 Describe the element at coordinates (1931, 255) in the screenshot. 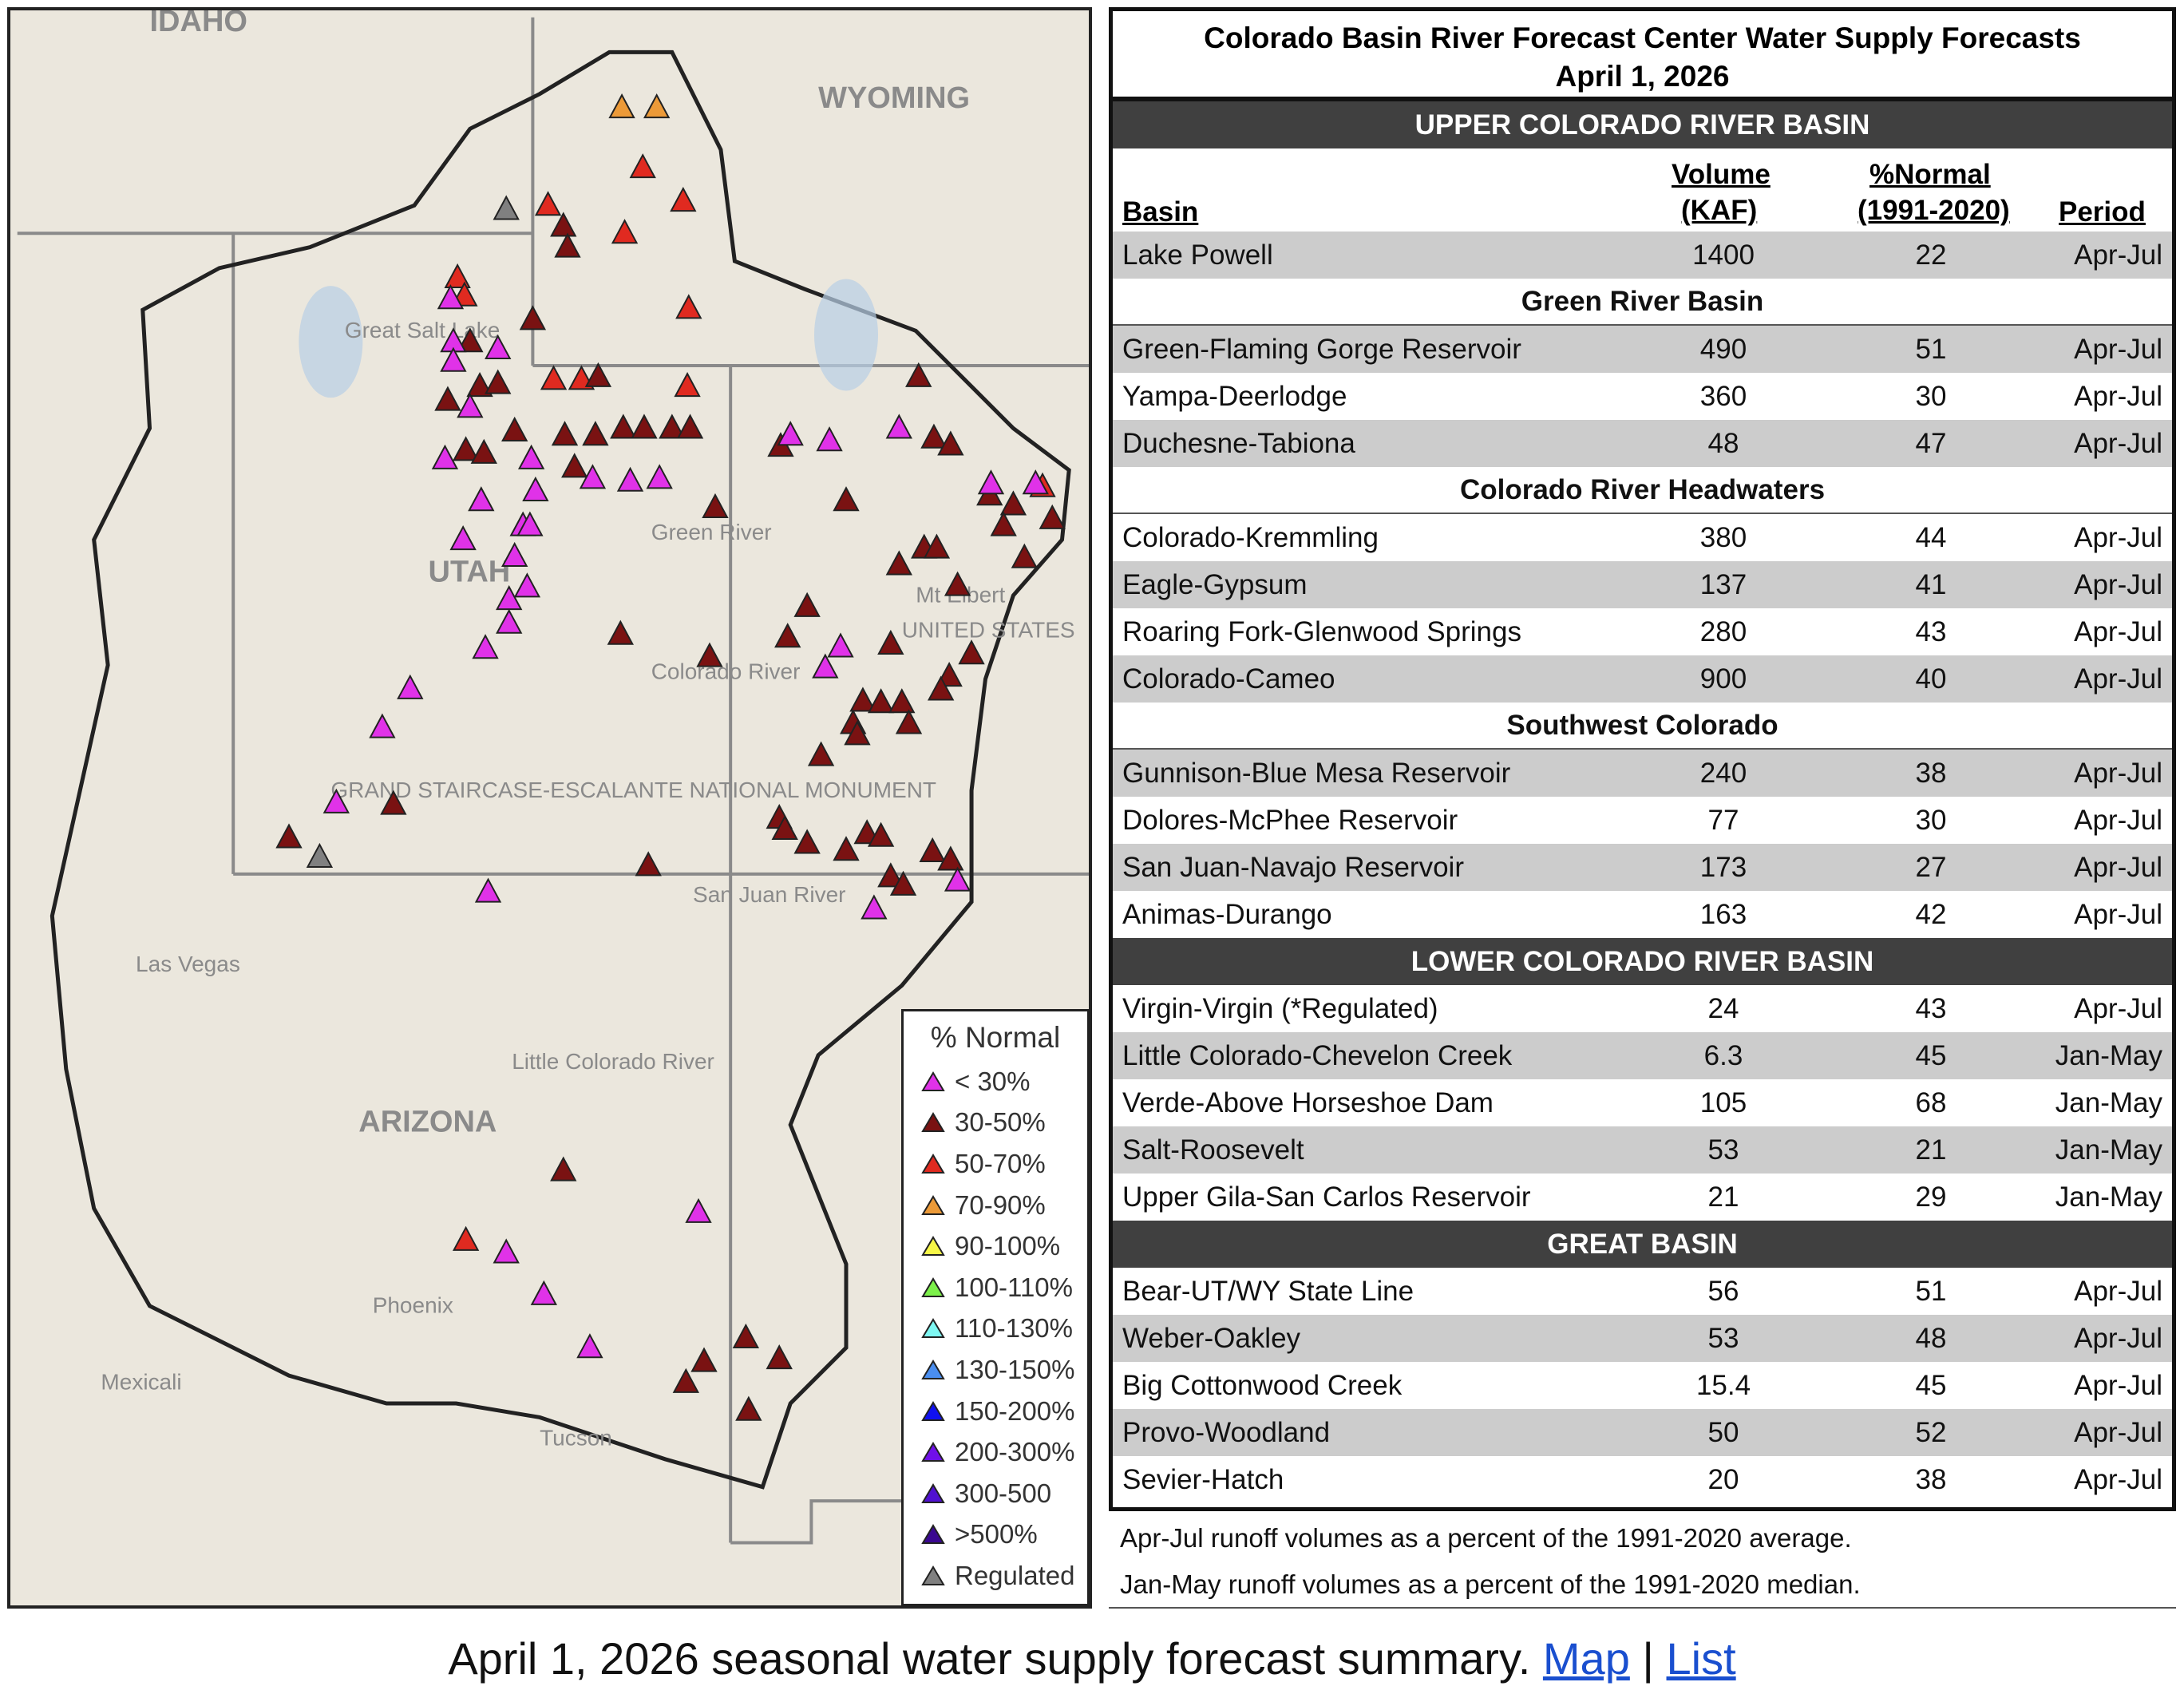

I see `percent-normal: 22` at that location.